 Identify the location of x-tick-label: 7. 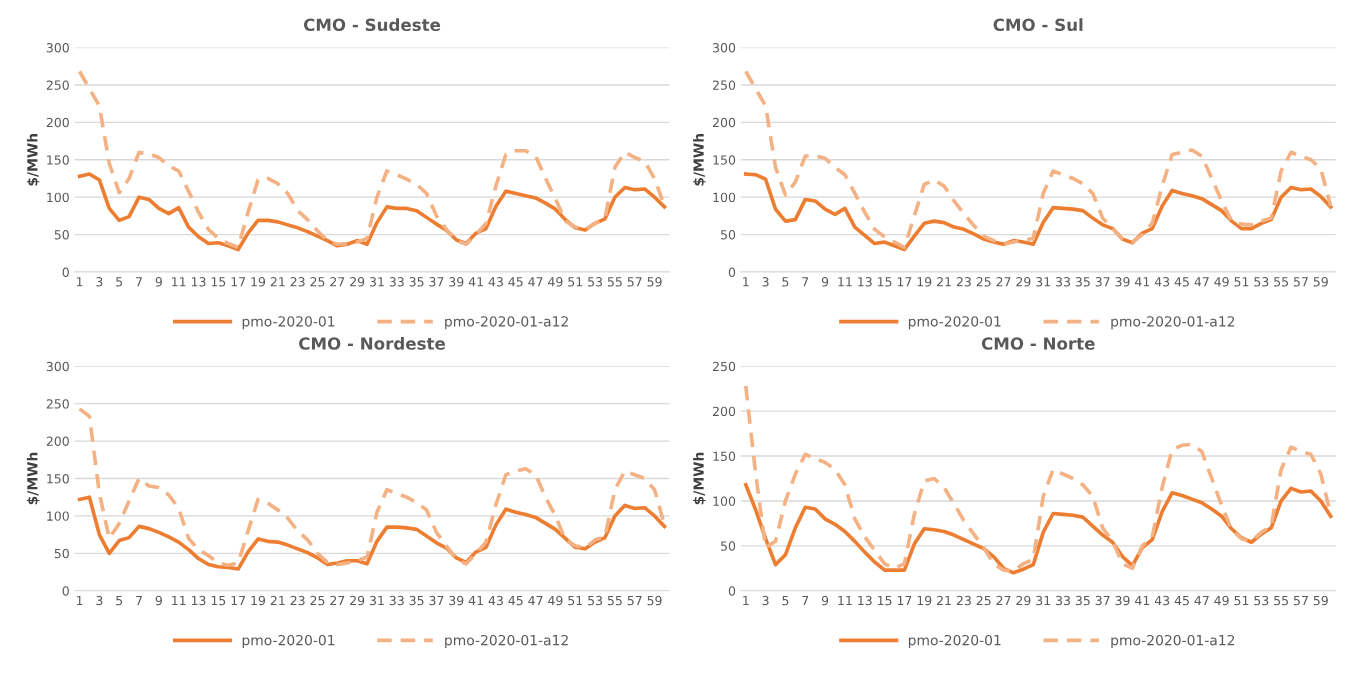
(805, 282).